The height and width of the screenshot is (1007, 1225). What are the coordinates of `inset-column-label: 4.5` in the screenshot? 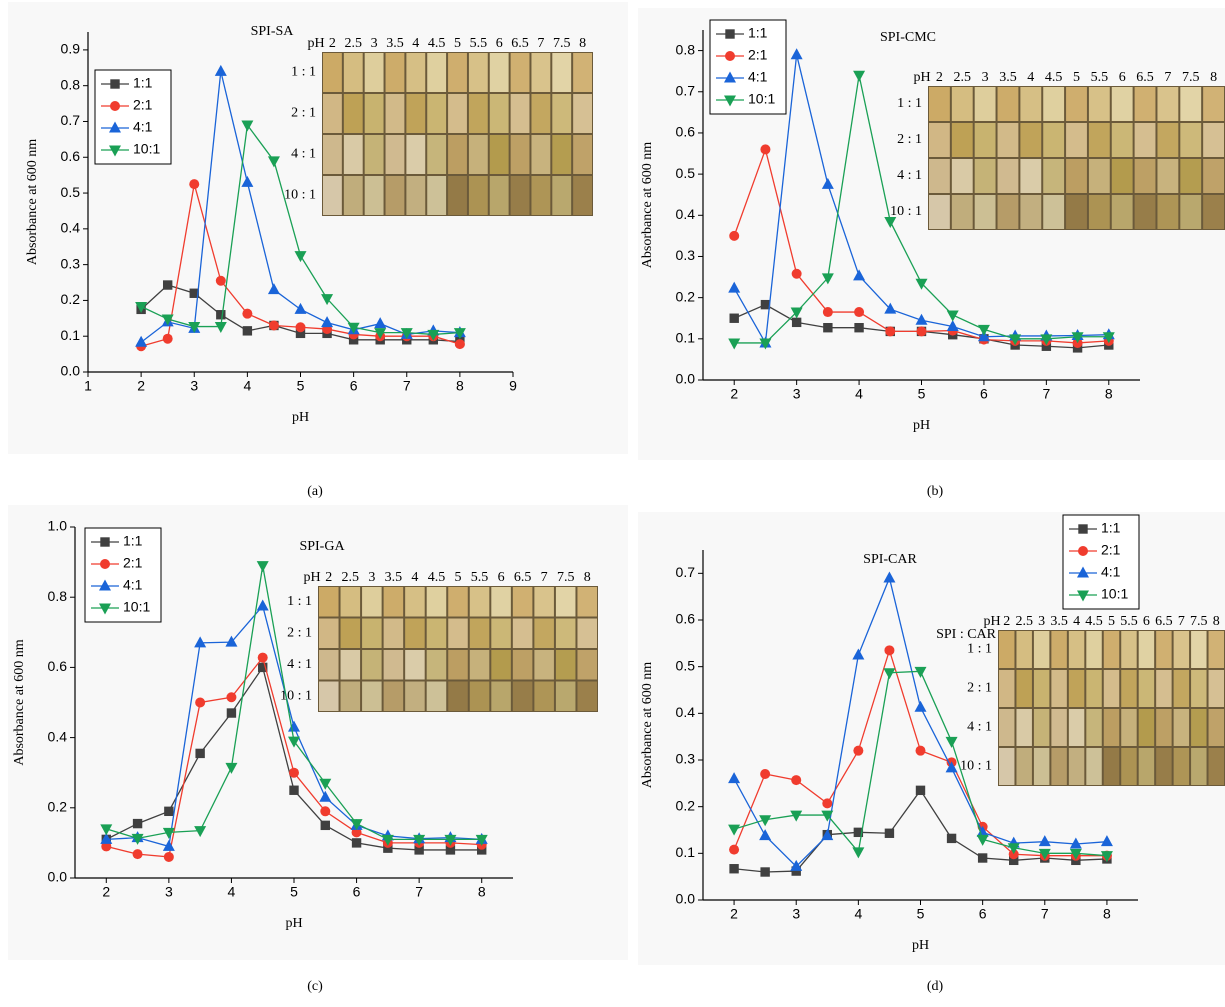 It's located at (1054, 77).